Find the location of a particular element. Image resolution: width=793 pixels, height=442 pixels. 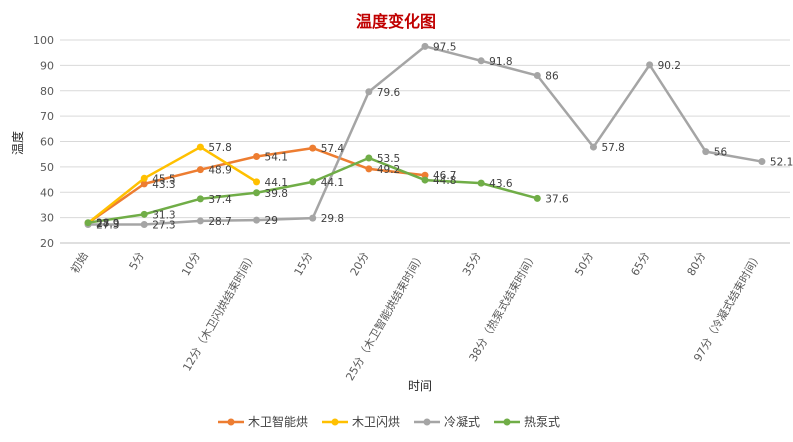

x-tick-label: 初始 is located at coordinates (79, 263).